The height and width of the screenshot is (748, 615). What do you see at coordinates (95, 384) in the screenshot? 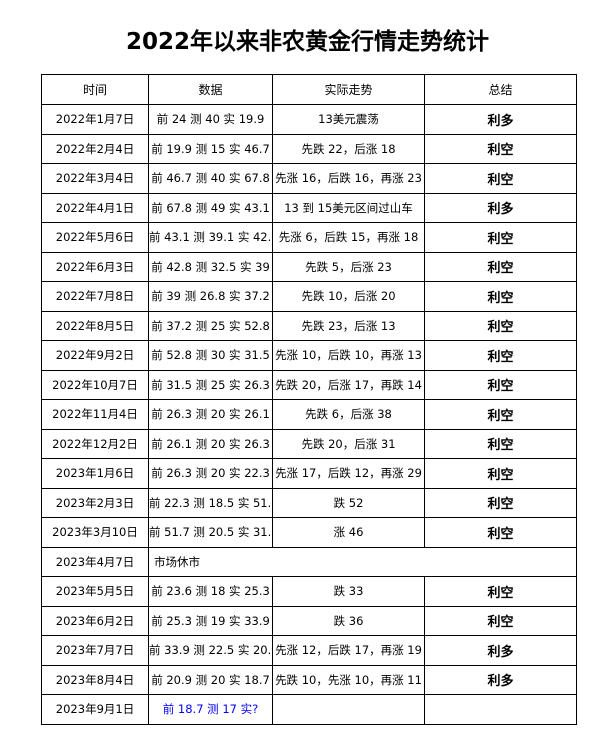
I see `cell-date: 2022年10月7日` at bounding box center [95, 384].